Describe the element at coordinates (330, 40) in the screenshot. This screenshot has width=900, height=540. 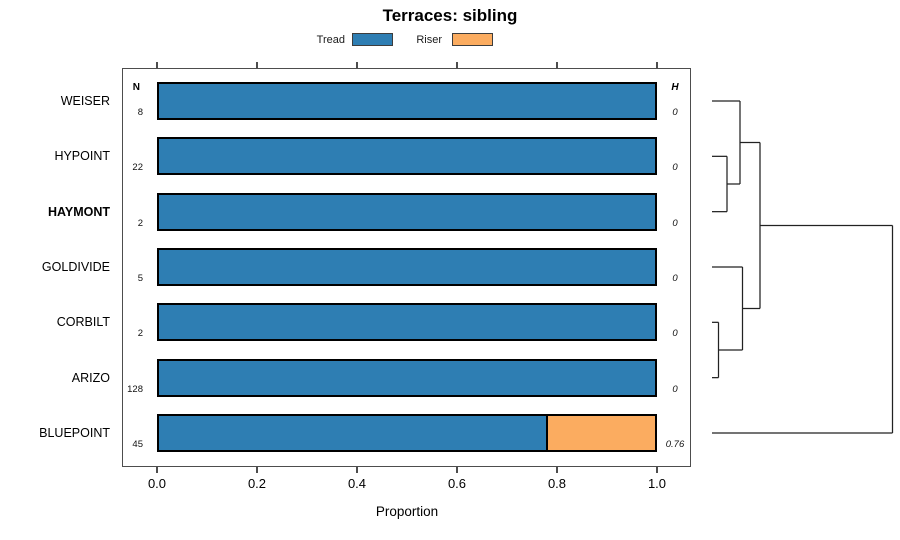
I see `legend-label-tread: Tread` at that location.